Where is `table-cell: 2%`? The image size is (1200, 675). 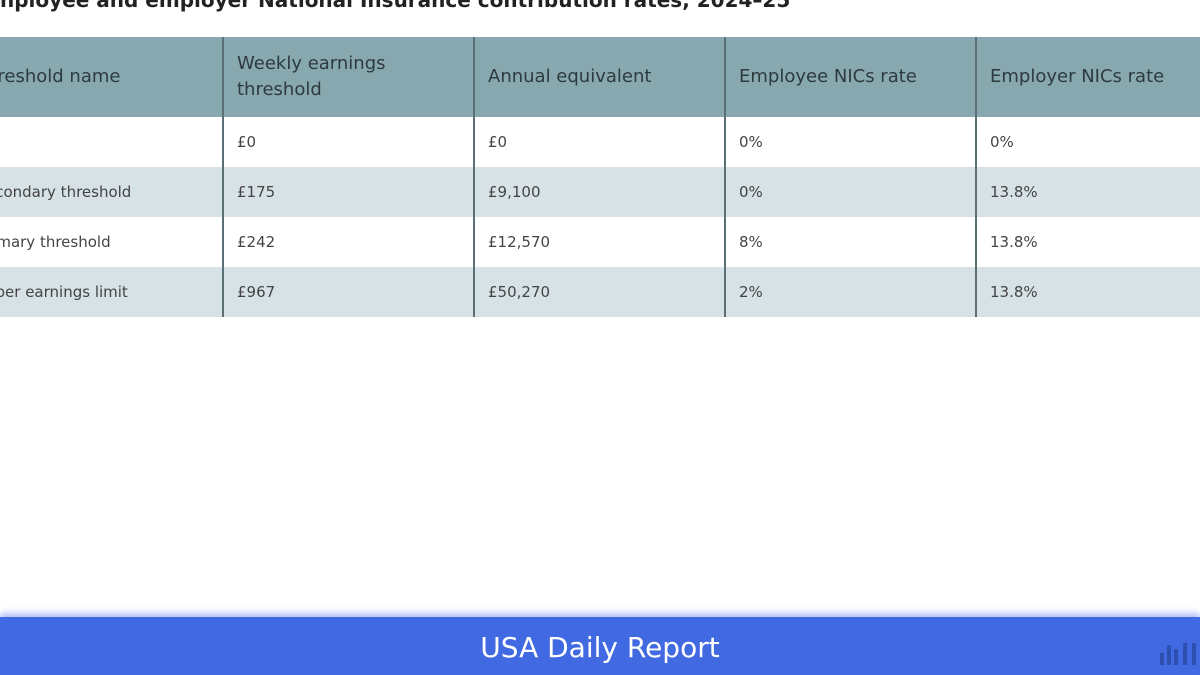
table-cell: 2% is located at coordinates (851, 292).